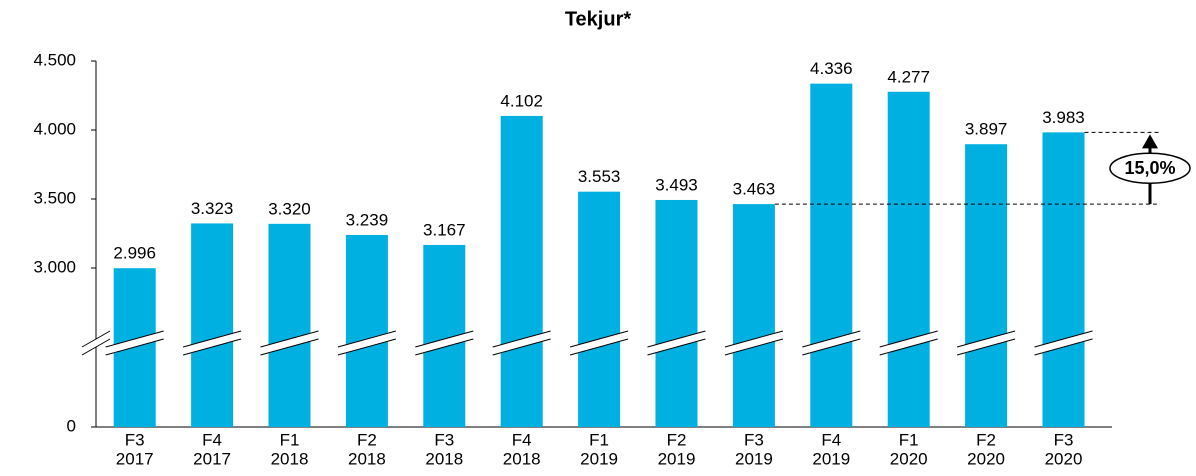 The image size is (1196, 476). What do you see at coordinates (598, 19) in the screenshot?
I see `chart-title: Tekjur*` at bounding box center [598, 19].